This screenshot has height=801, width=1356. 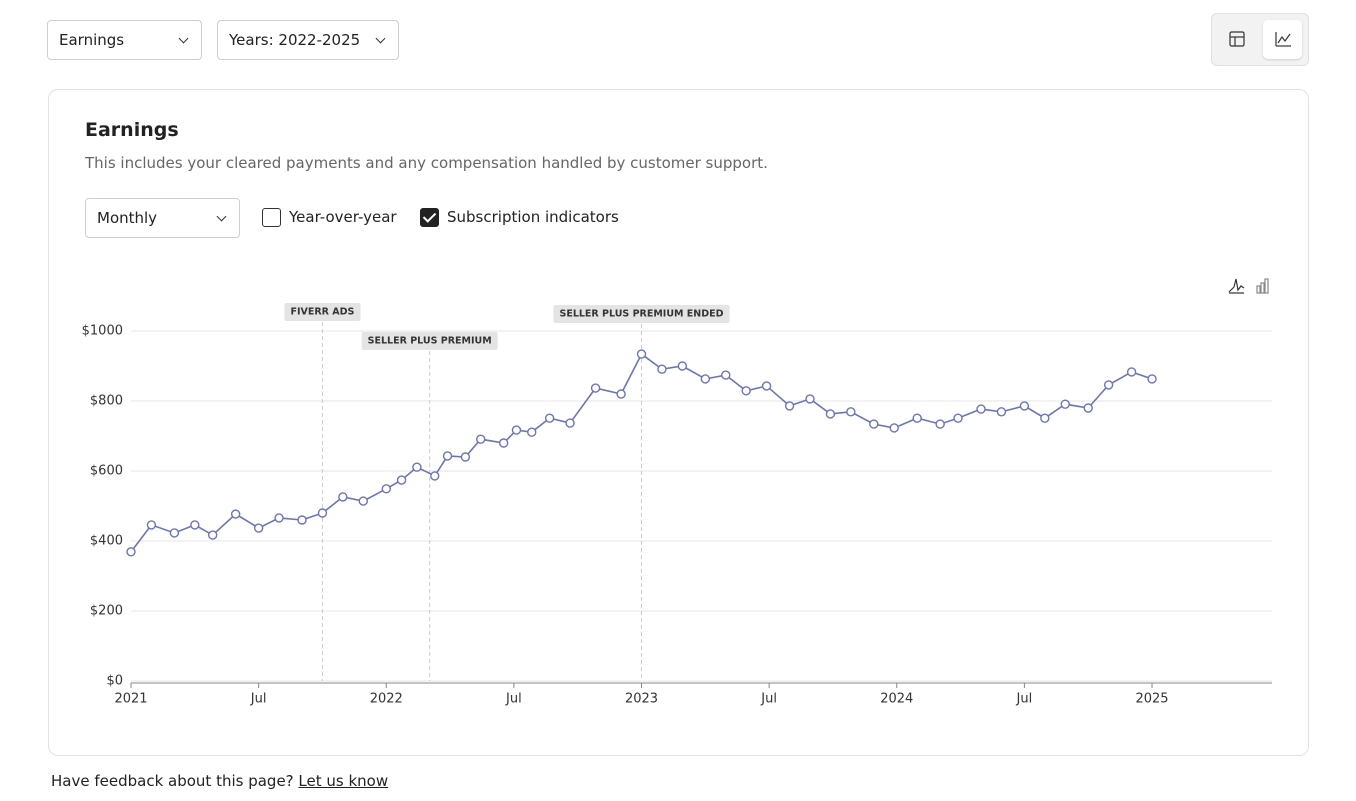 I want to click on table-icon, so click(x=1237, y=39).